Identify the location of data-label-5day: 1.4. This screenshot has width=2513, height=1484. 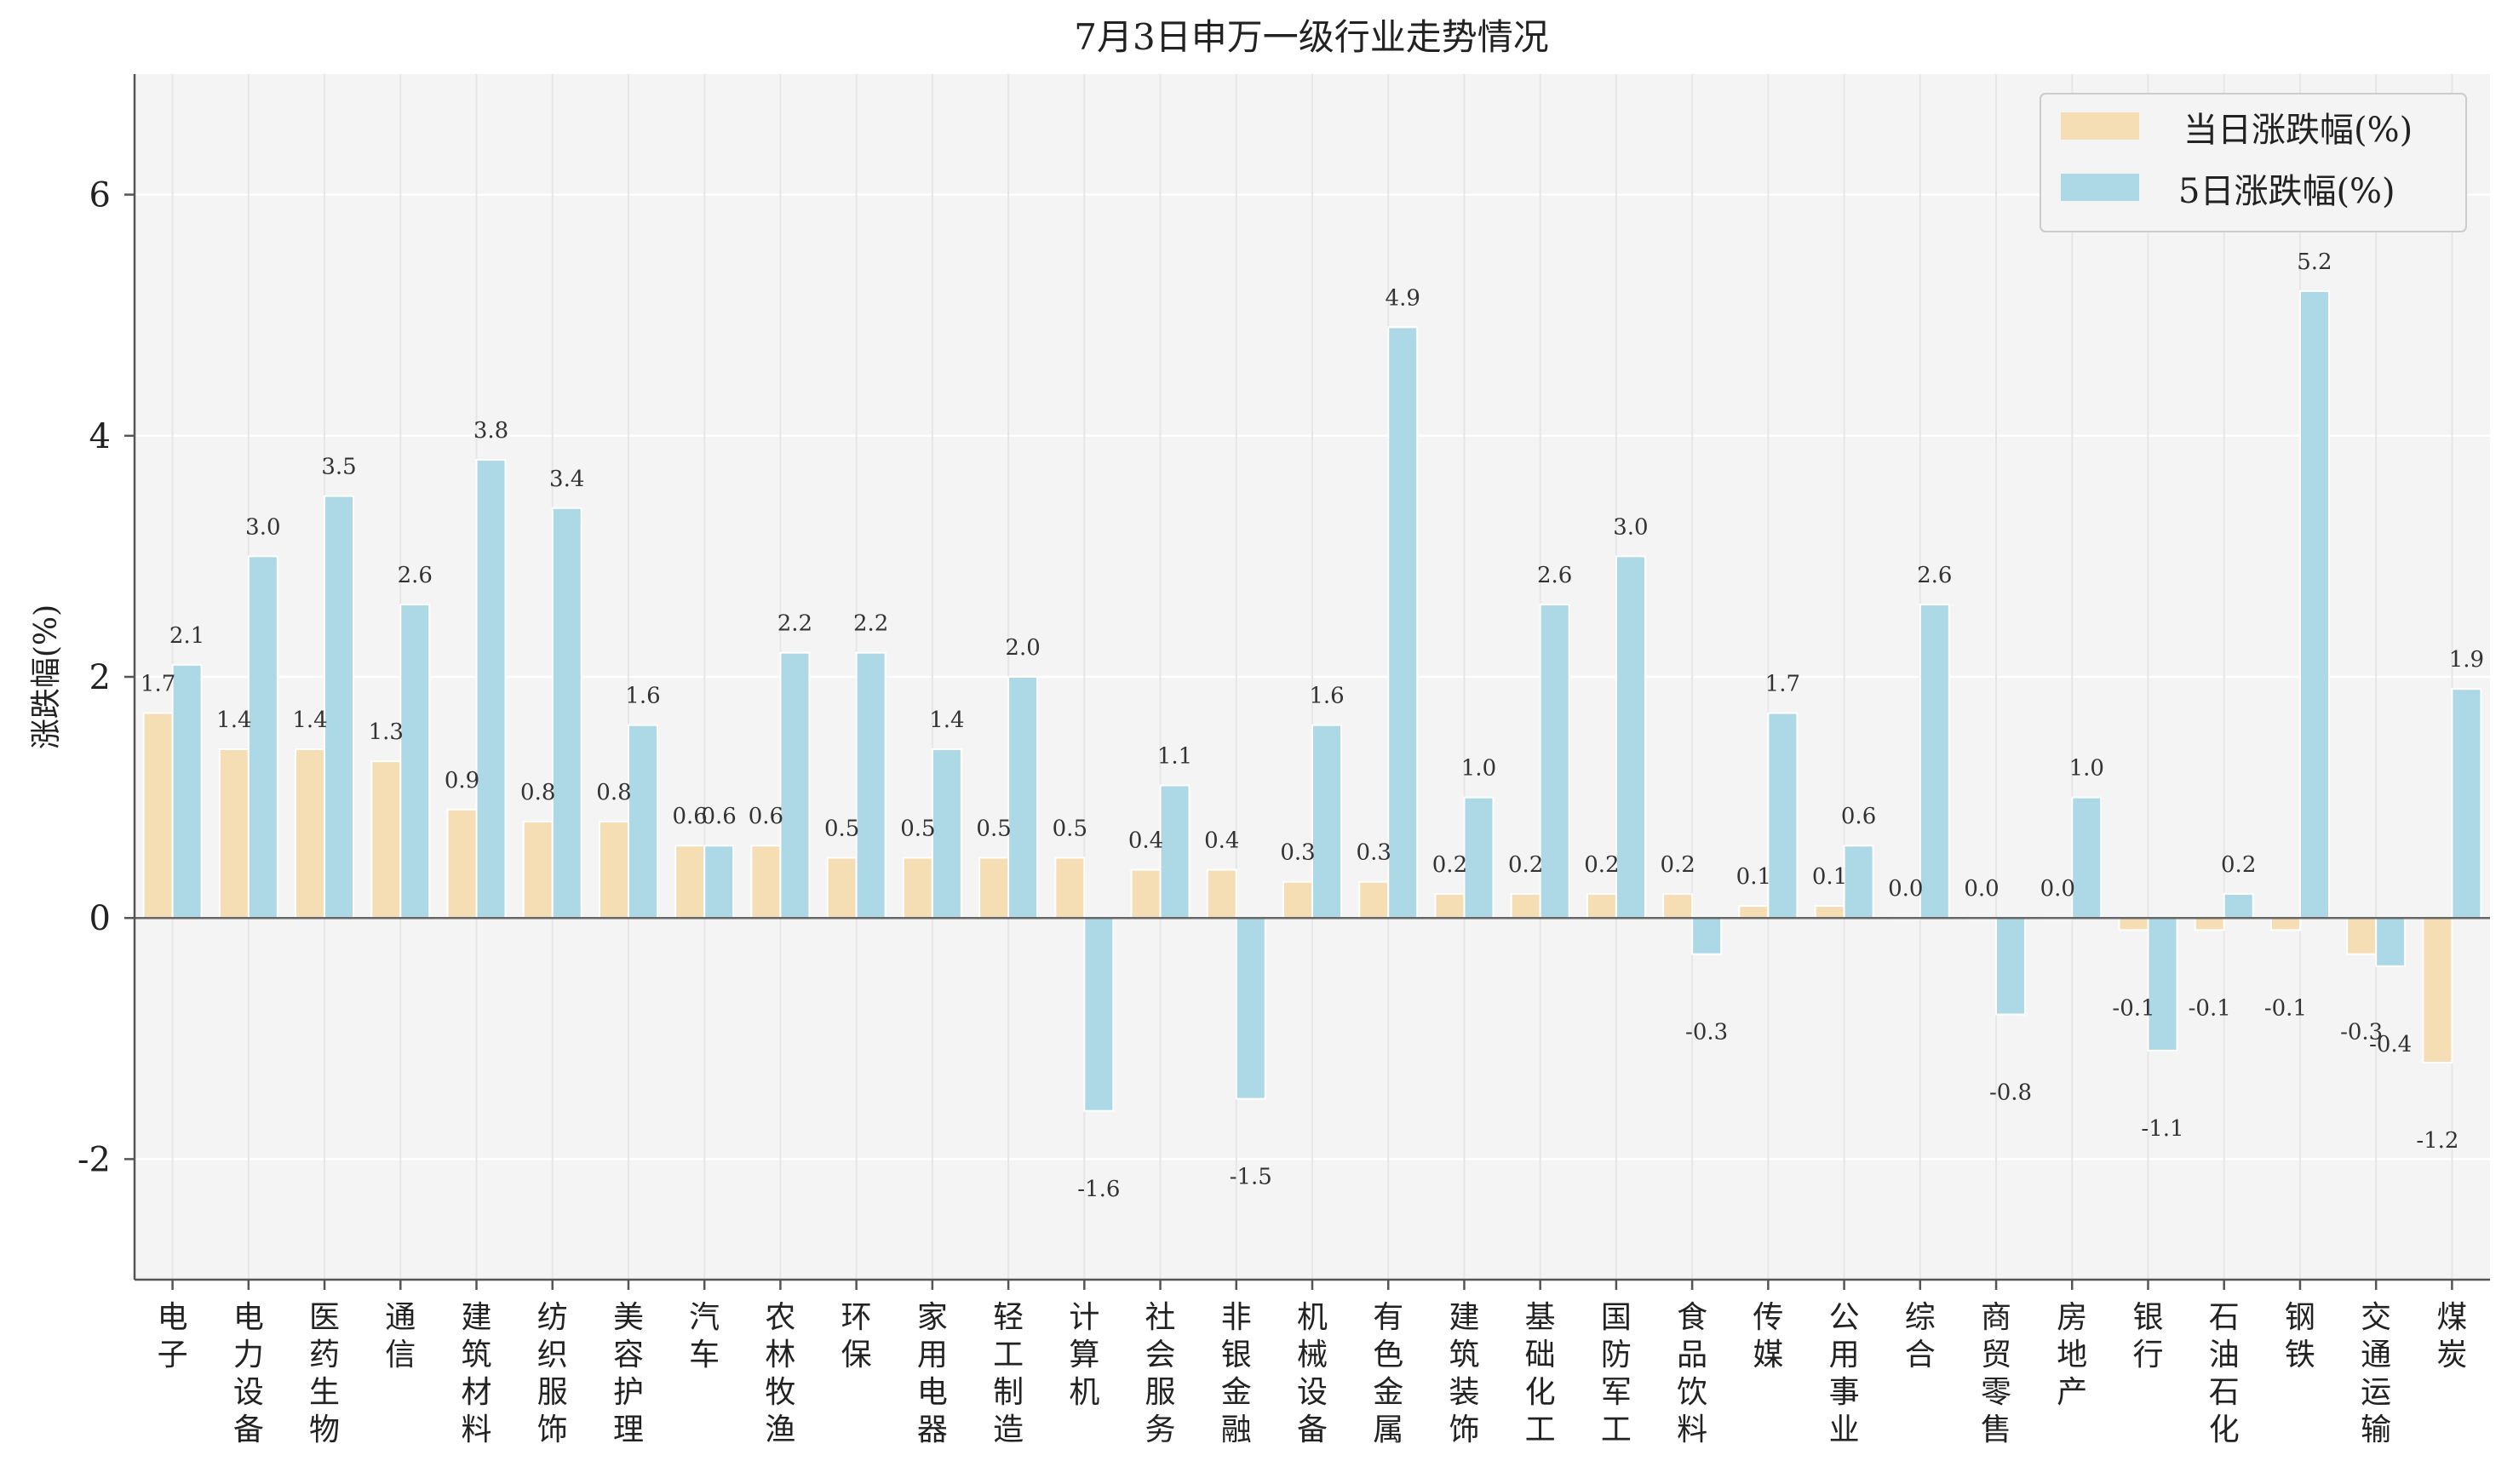
(947, 720).